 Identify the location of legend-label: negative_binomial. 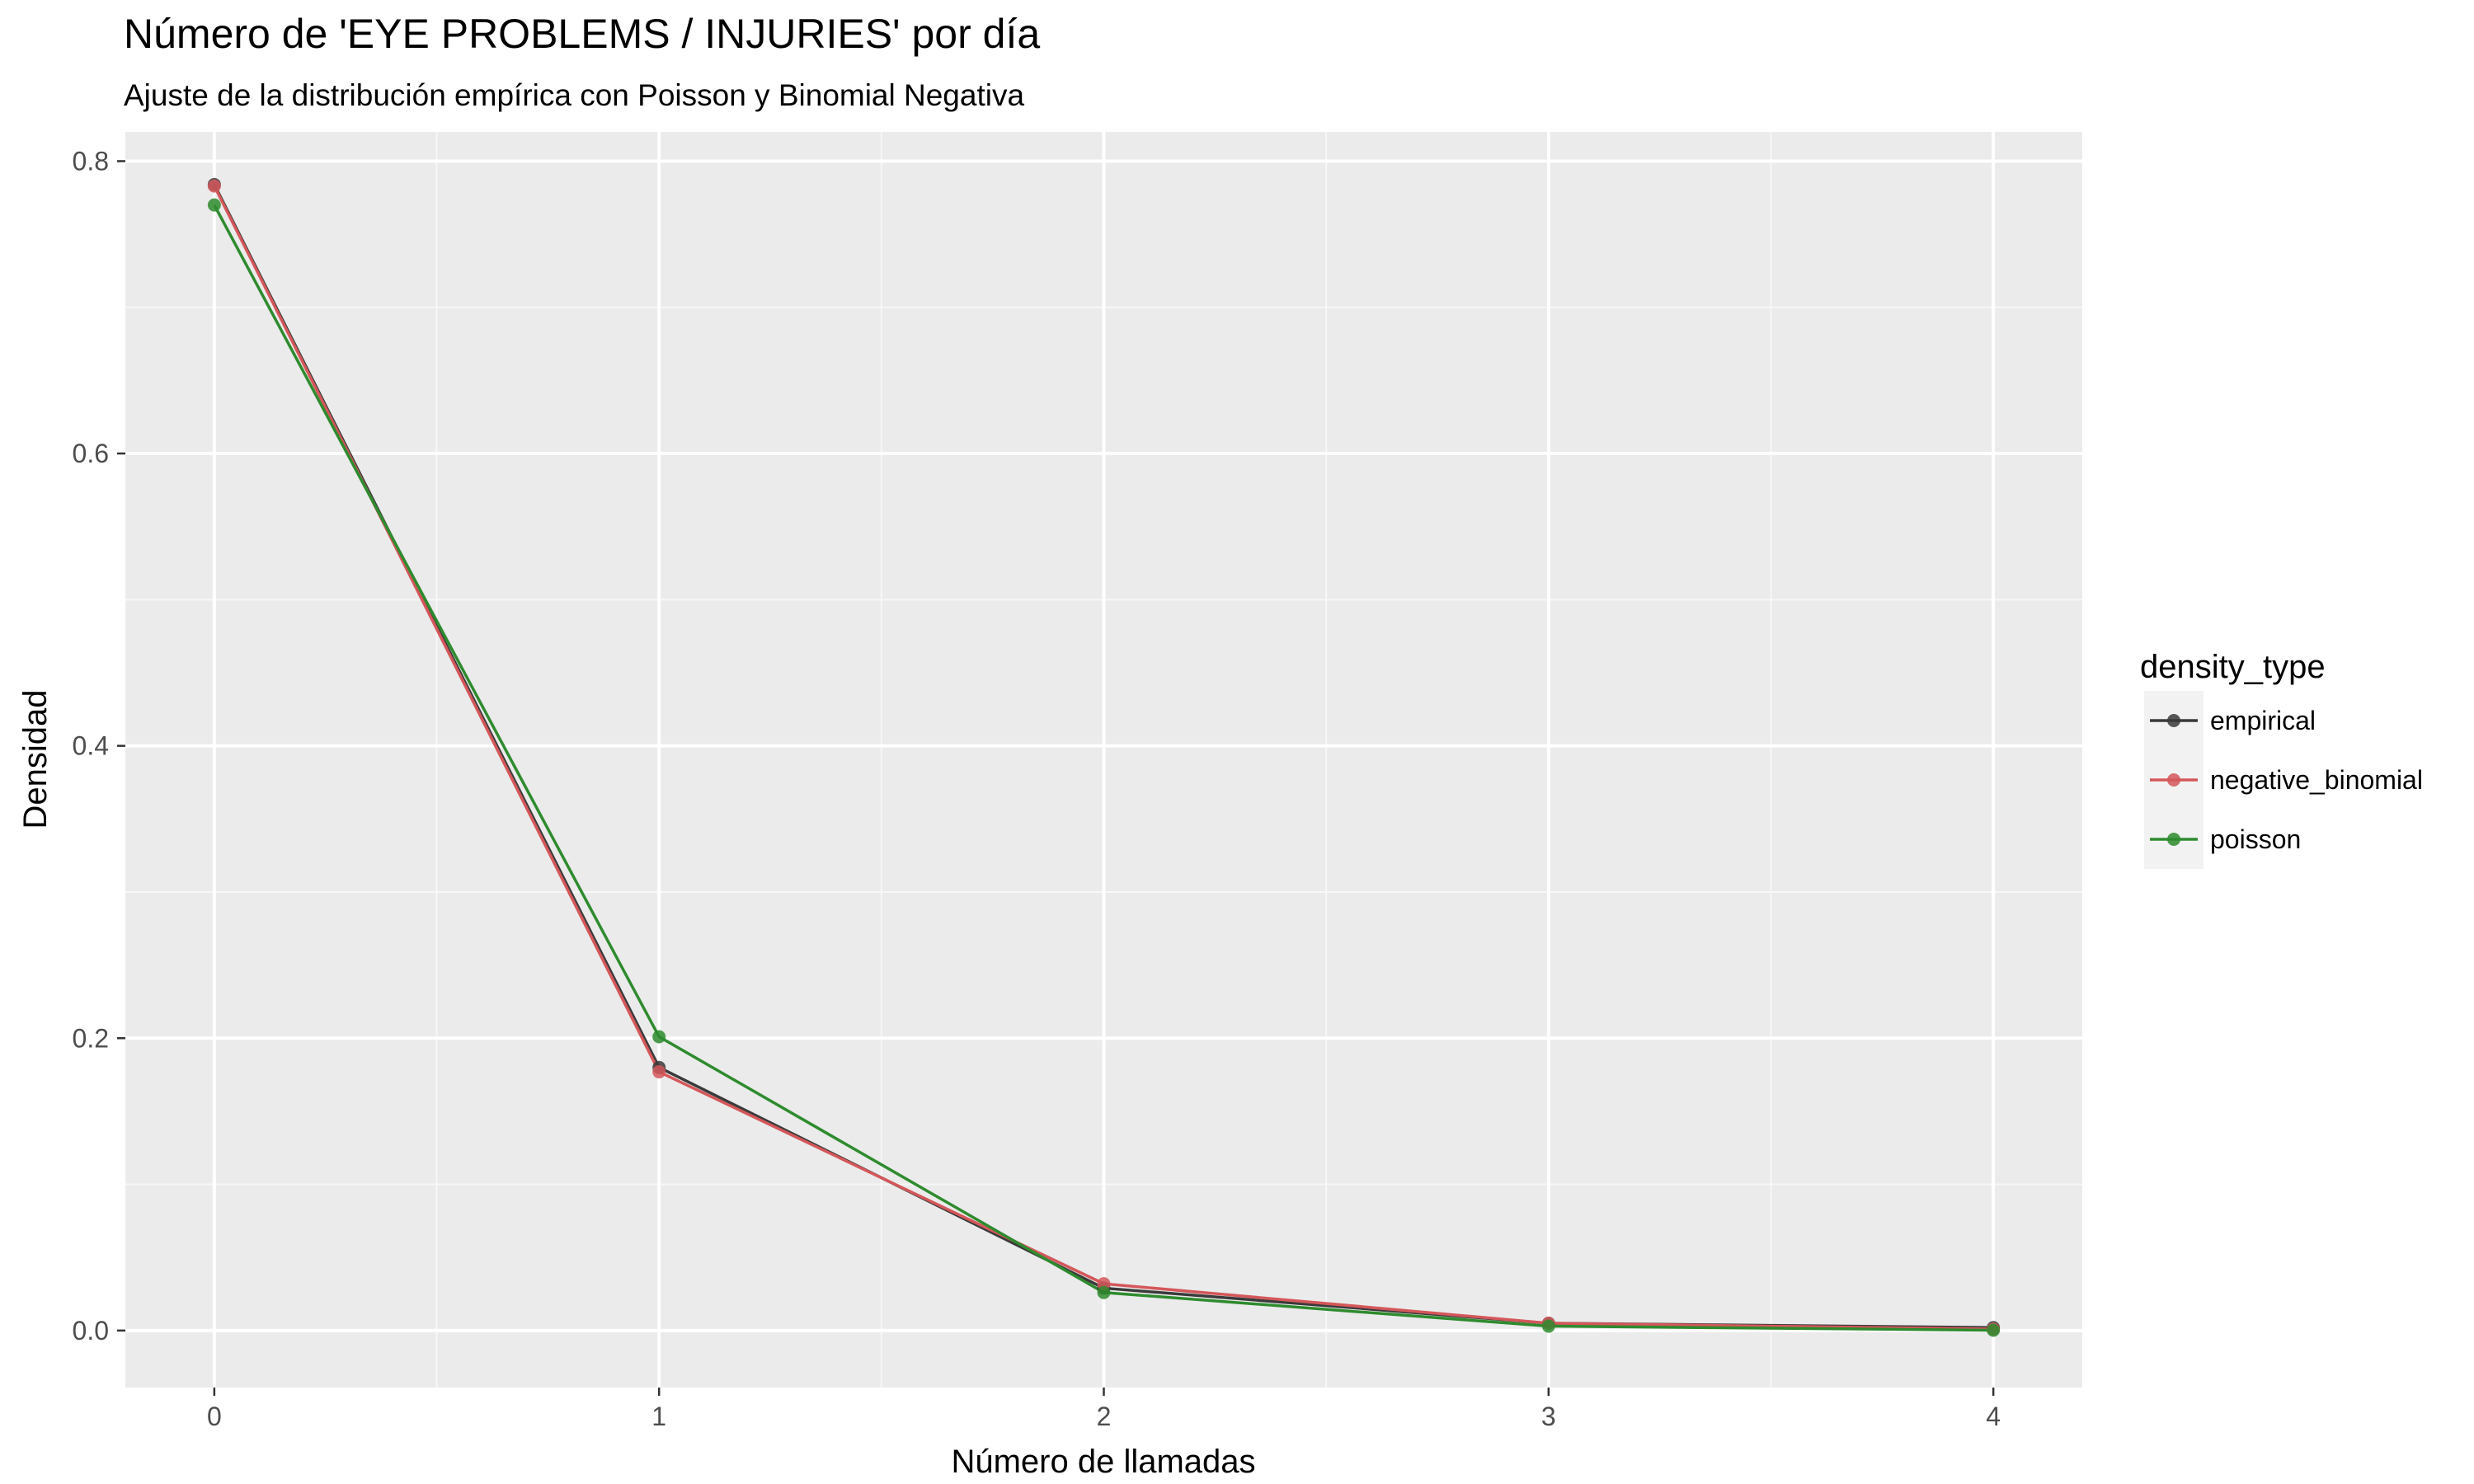
(2316, 780).